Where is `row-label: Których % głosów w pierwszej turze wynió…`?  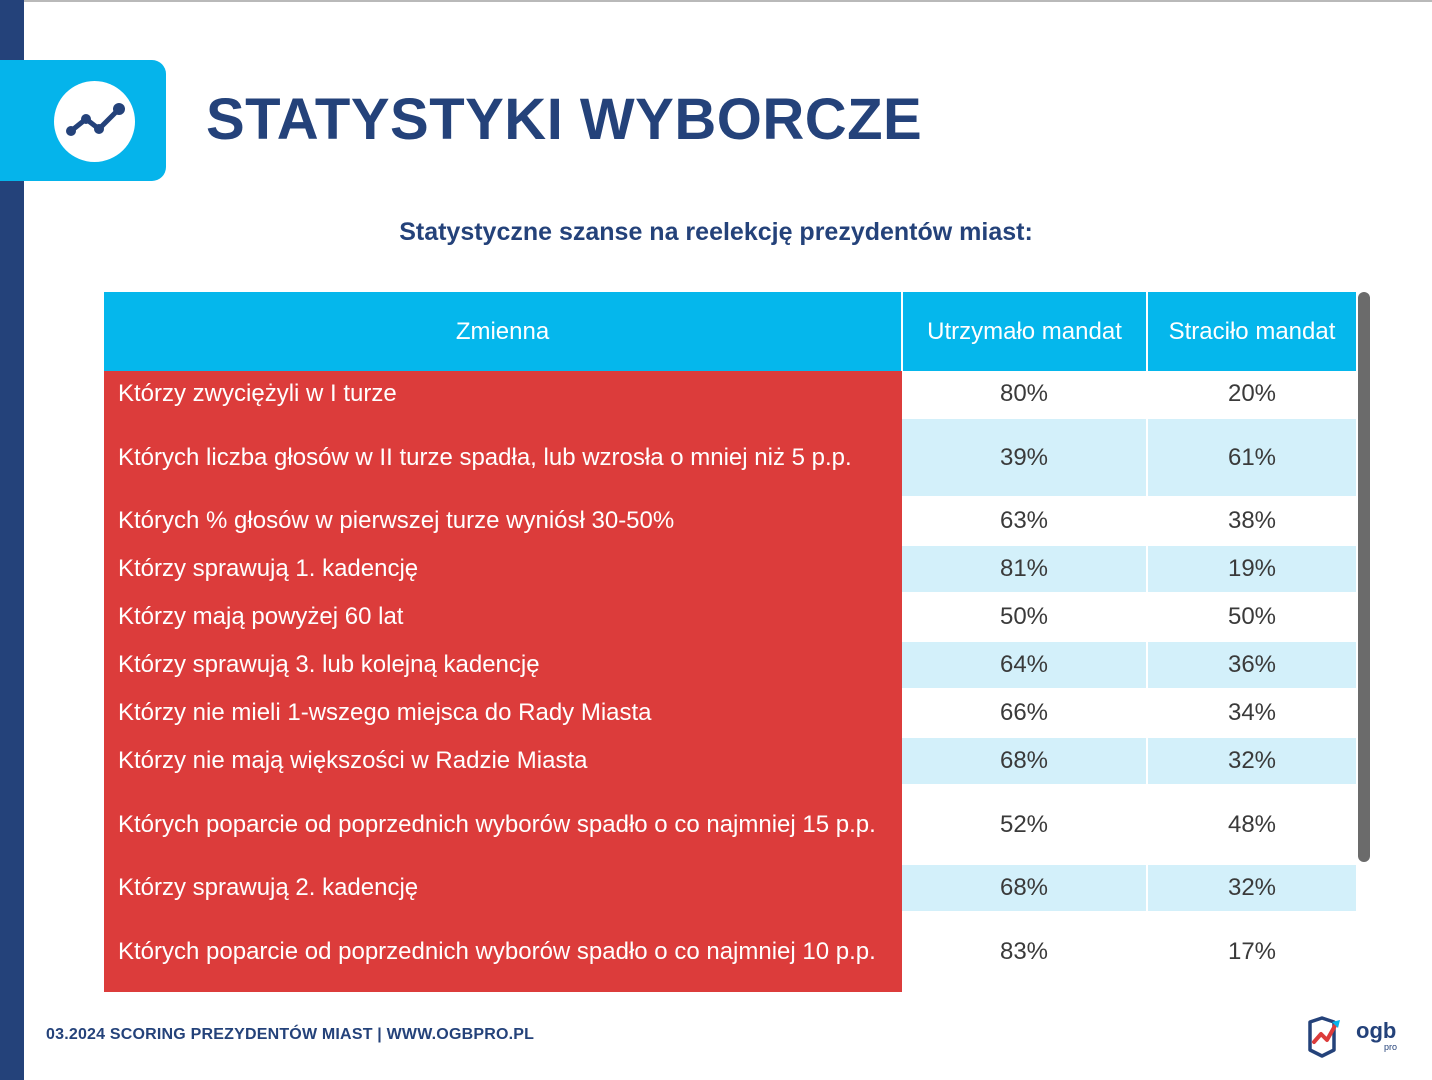
row-label: Których % głosów w pierwszej turze wynió… is located at coordinates (503, 521).